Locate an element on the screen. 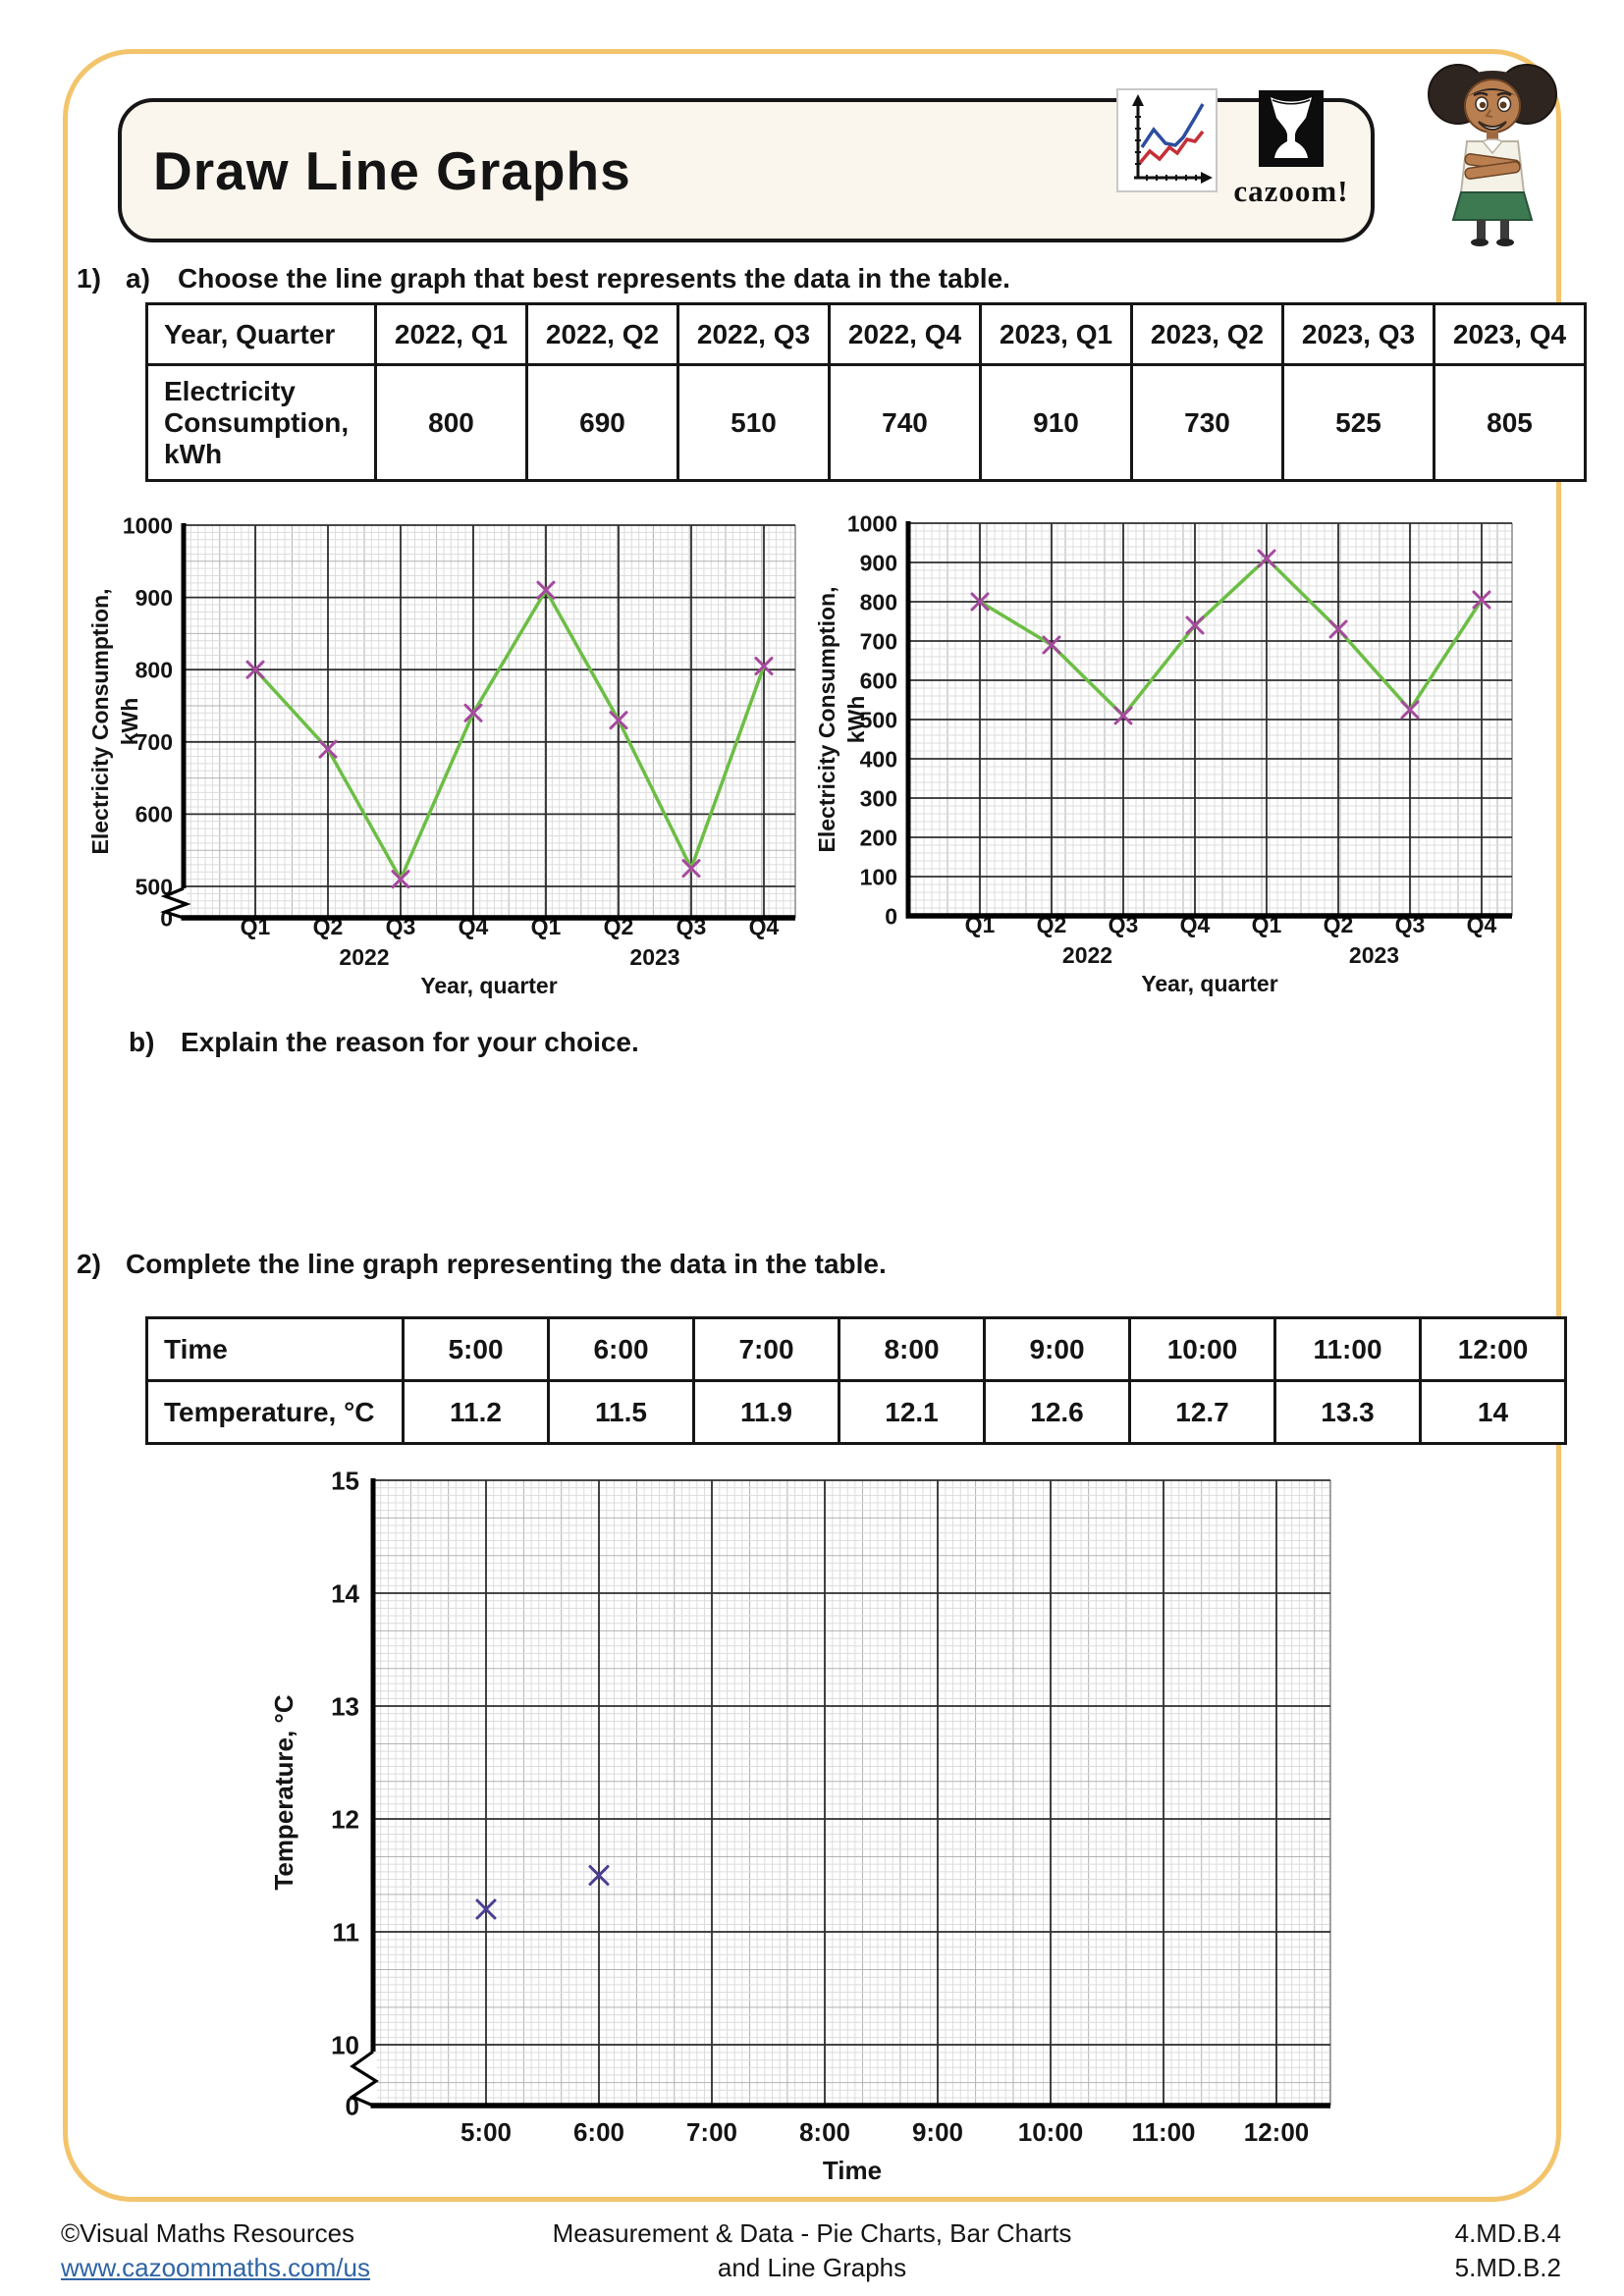 The image size is (1624, 2296). svg-text: 800 is located at coordinates (154, 669).